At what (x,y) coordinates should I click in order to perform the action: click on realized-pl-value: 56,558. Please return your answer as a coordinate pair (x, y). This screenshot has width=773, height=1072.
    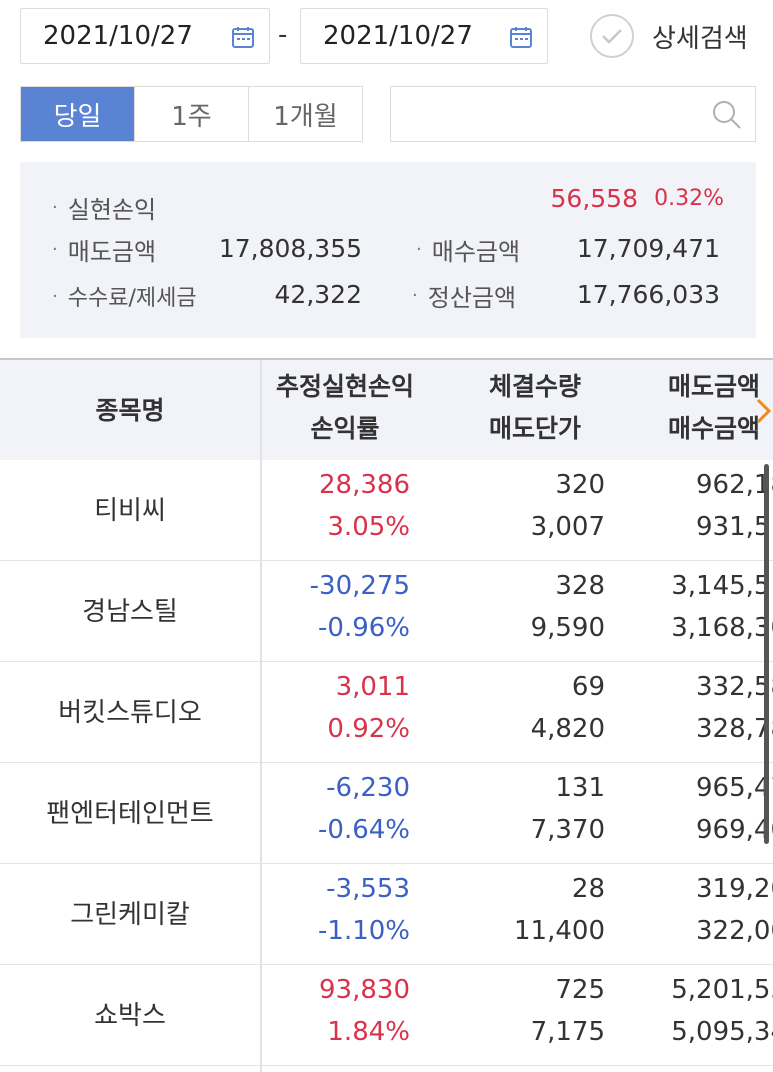
    Looking at the image, I should click on (594, 198).